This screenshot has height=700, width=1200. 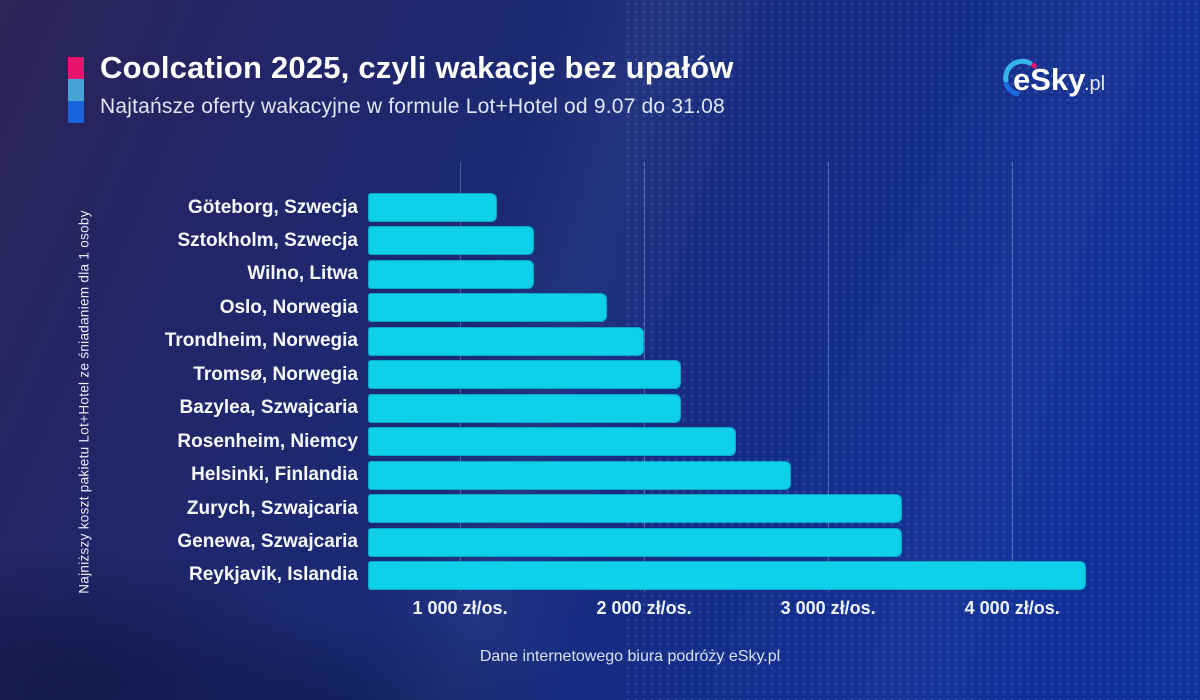 I want to click on x-tick-label: 4 000 zł/os., so click(x=1012, y=608).